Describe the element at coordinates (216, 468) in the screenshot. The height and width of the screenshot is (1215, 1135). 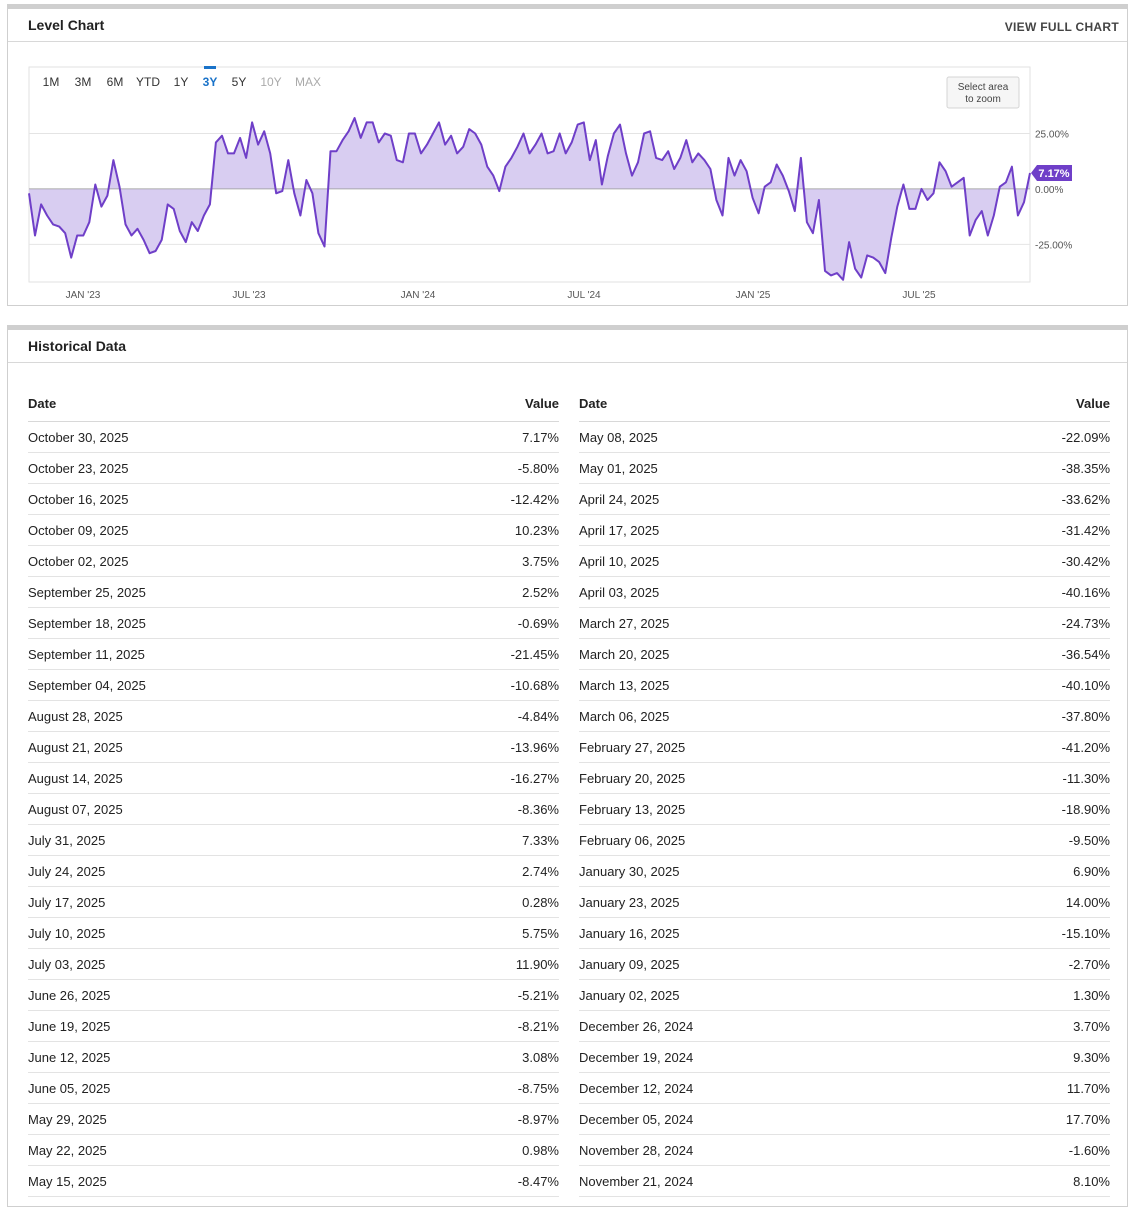
I see `row-date: October 23, 2025` at that location.